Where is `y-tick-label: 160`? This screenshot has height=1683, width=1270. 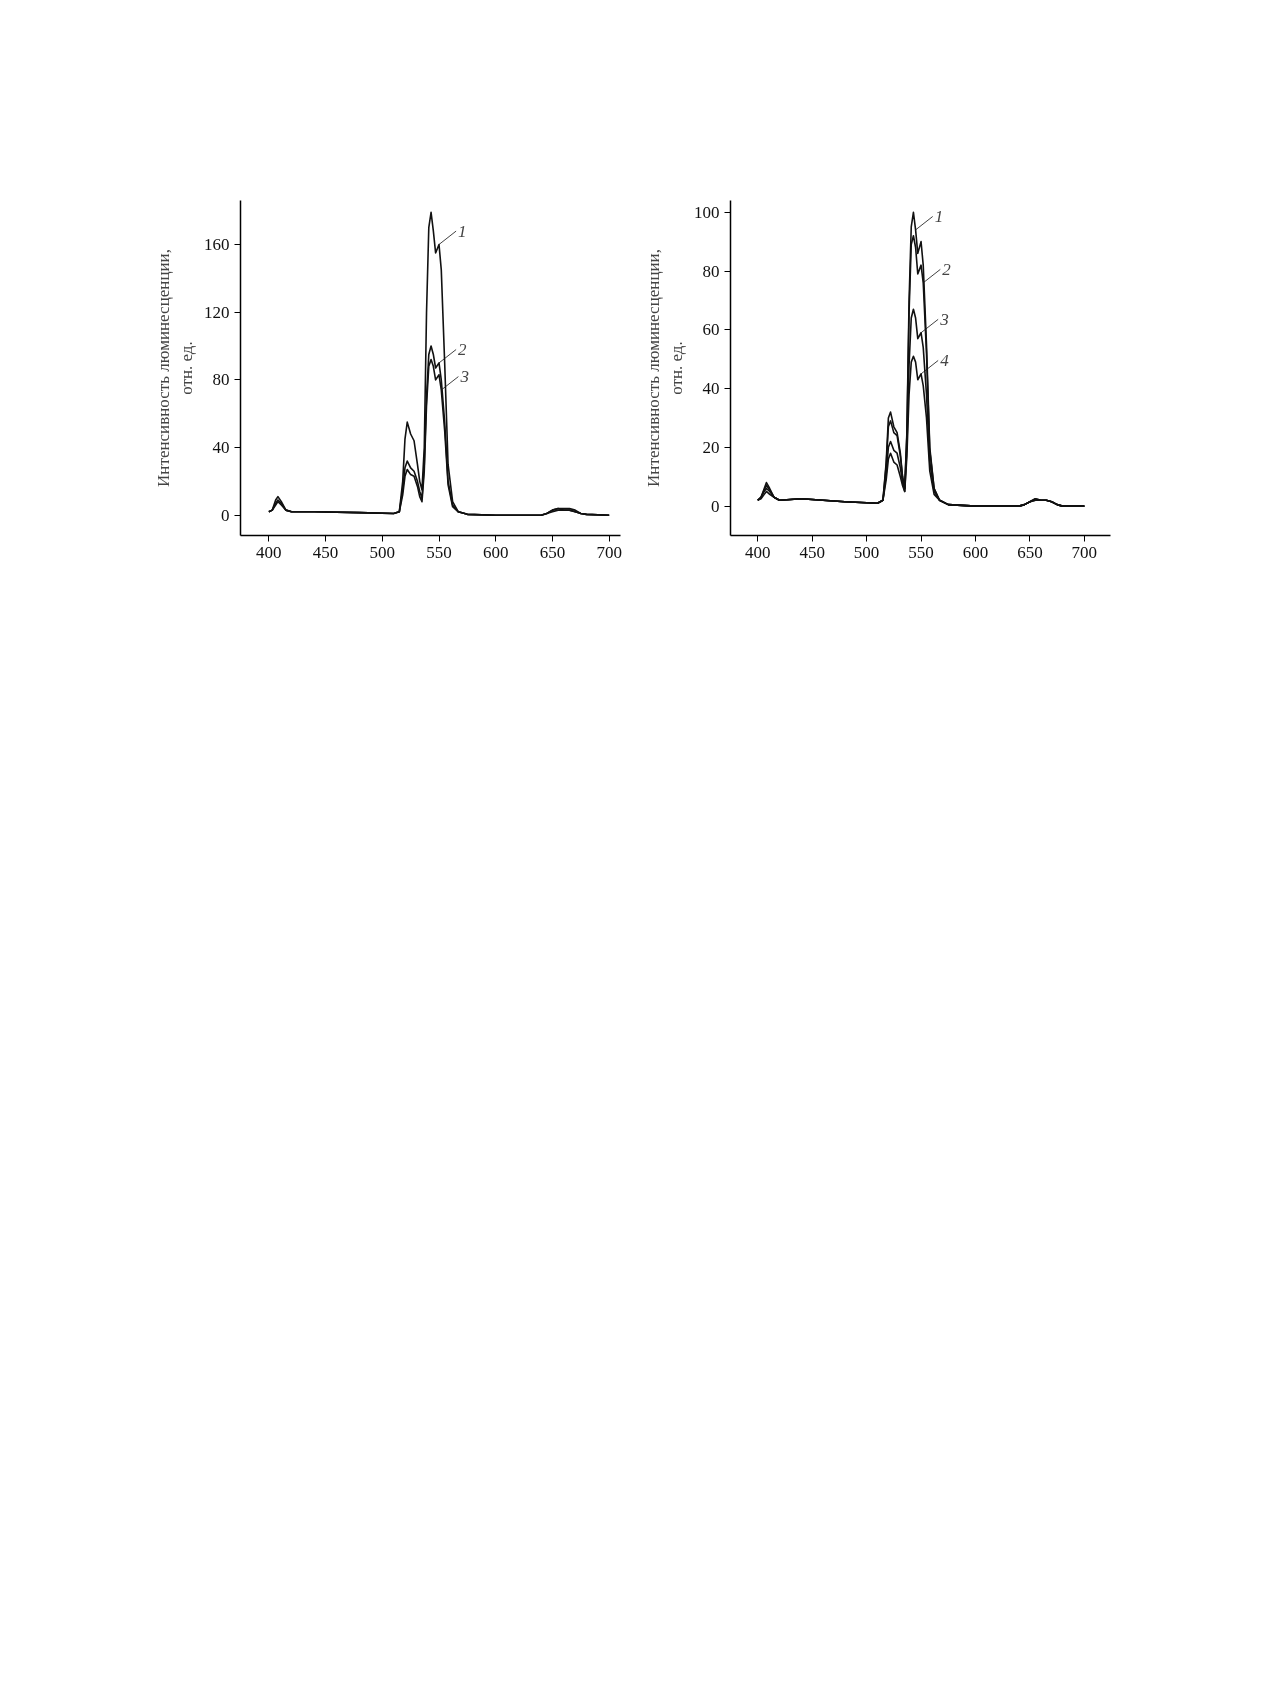
y-tick-label: 160 is located at coordinates (217, 244).